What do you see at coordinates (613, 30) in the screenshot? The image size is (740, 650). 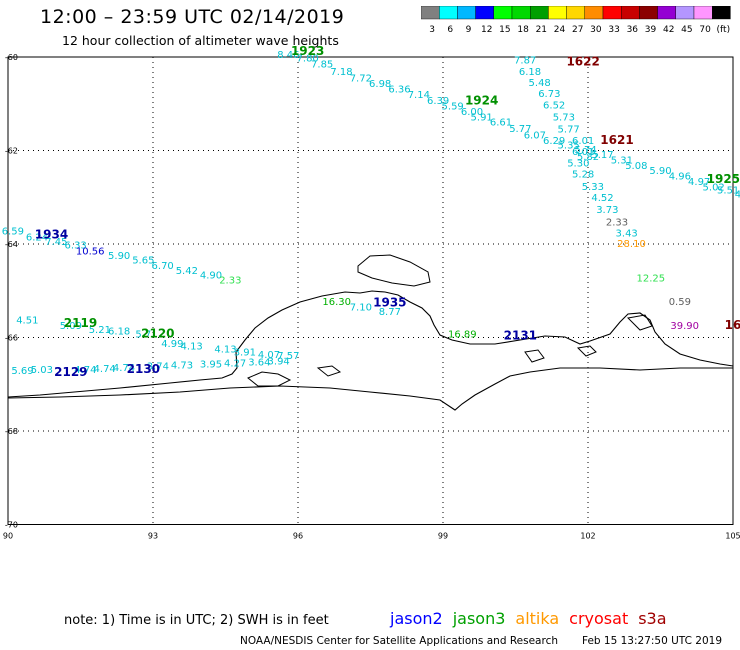 I see `colorbar-label: 33` at bounding box center [613, 30].